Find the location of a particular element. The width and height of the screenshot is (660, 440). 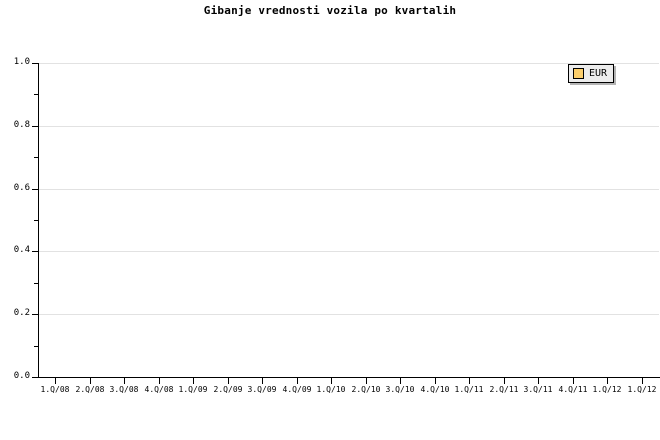

x-axis-tick-label: 3.Q/10 is located at coordinates (400, 389).